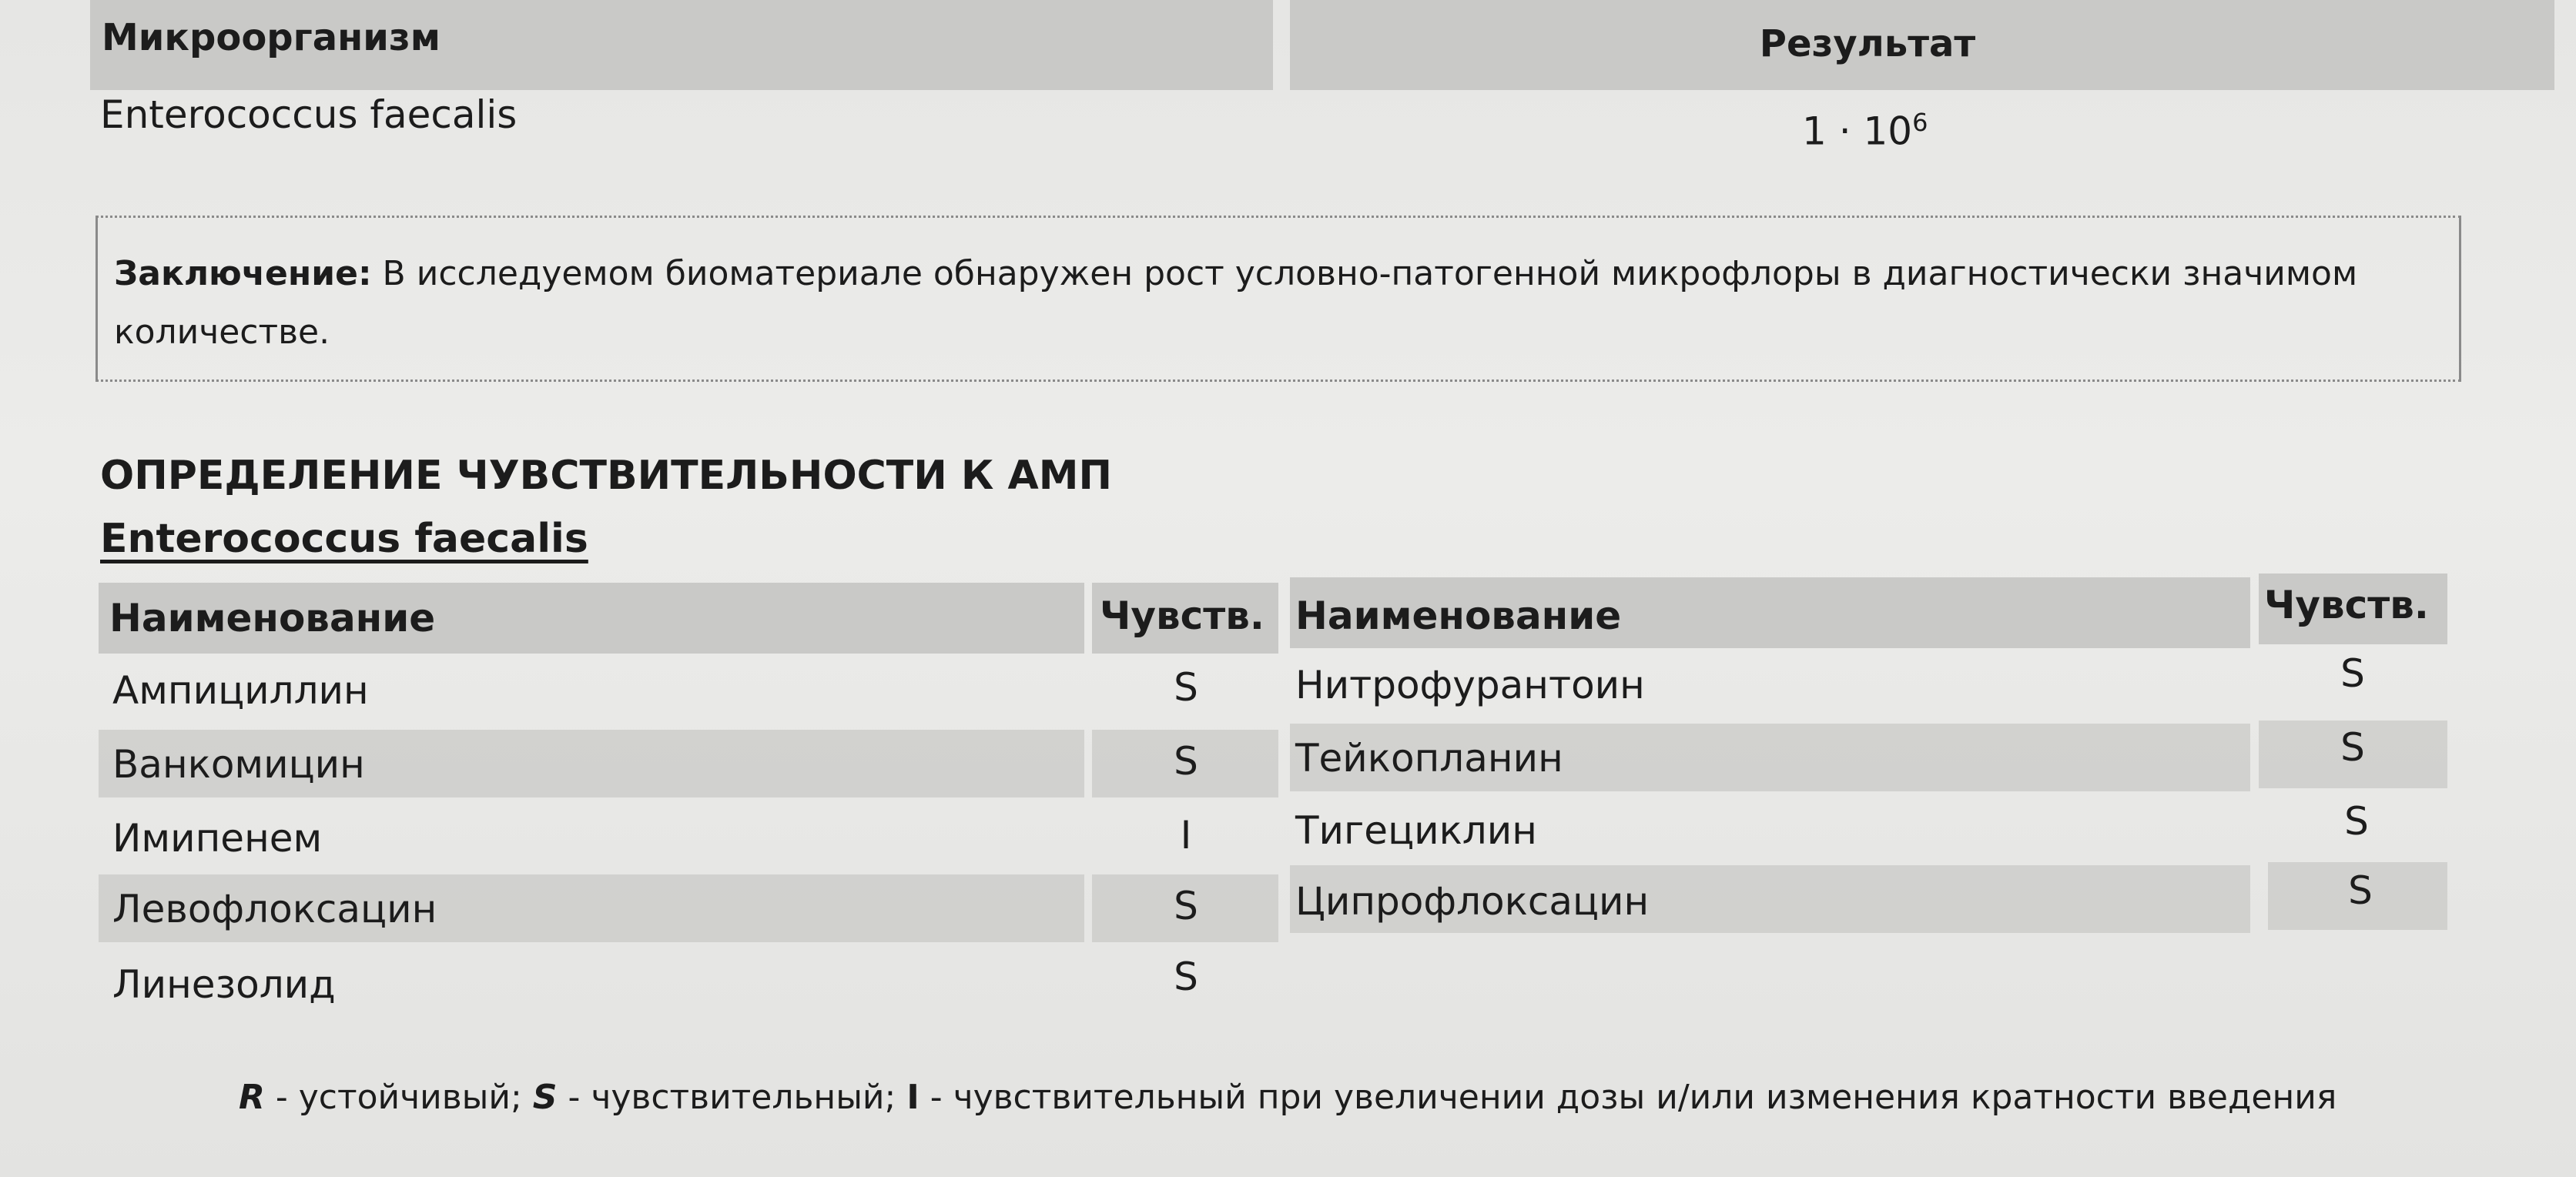 The height and width of the screenshot is (1177, 2576). I want to click on conclusion-label: Заключение:, so click(243, 273).